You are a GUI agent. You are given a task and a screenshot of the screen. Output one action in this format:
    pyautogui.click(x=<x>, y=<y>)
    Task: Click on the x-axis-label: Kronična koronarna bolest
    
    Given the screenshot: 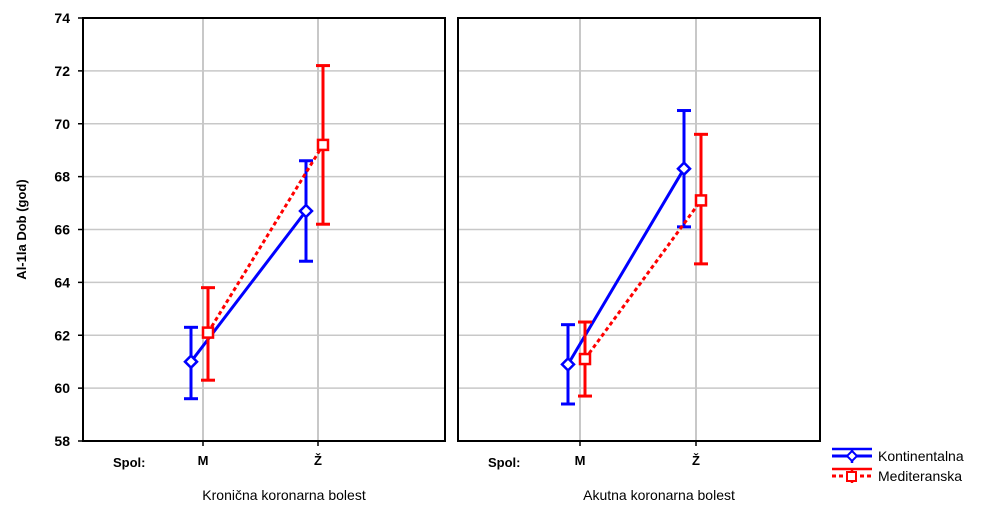 What is the action you would take?
    pyautogui.click(x=284, y=495)
    